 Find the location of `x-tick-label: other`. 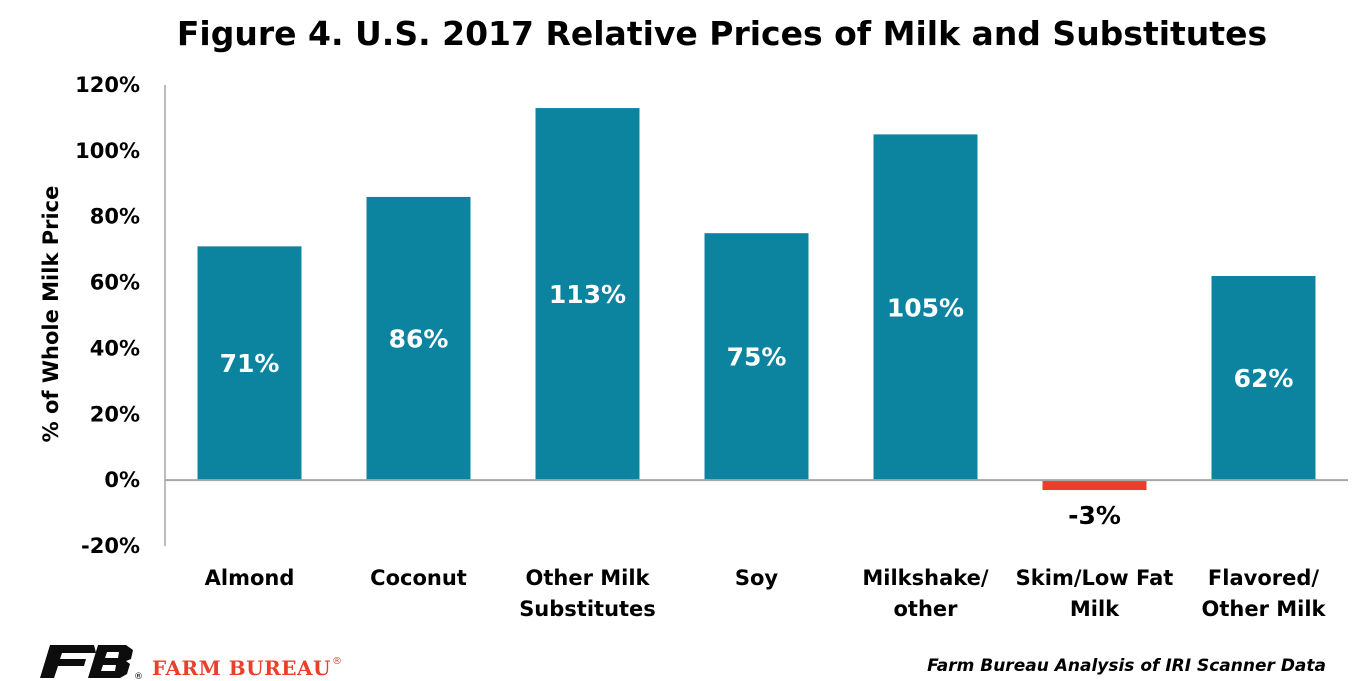

x-tick-label: other is located at coordinates (925, 609).